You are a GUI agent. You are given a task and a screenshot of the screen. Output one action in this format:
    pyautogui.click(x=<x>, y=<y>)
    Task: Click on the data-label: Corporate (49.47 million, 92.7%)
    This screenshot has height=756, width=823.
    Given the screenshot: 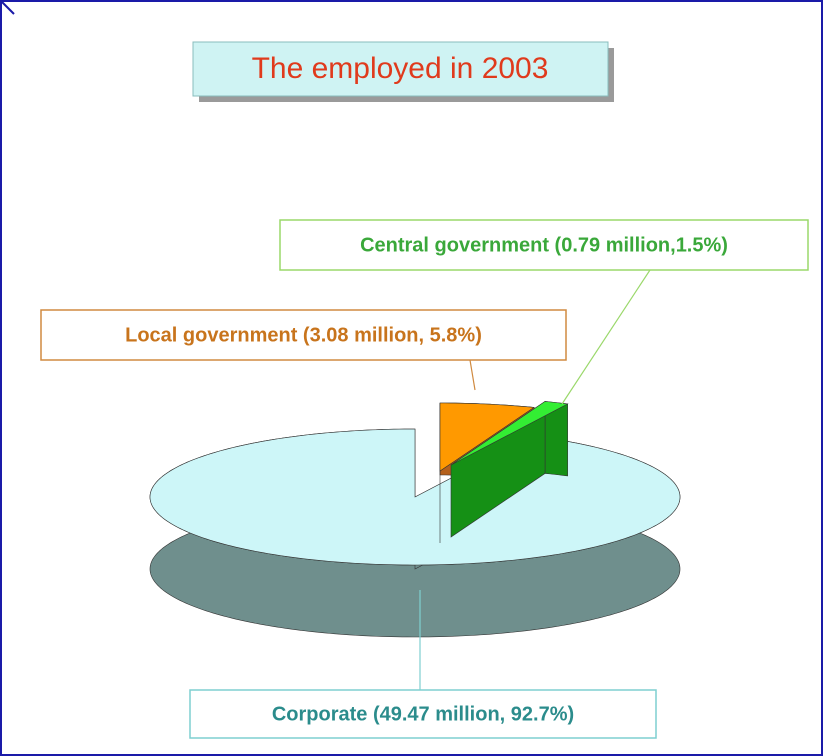 What is the action you would take?
    pyautogui.click(x=423, y=714)
    